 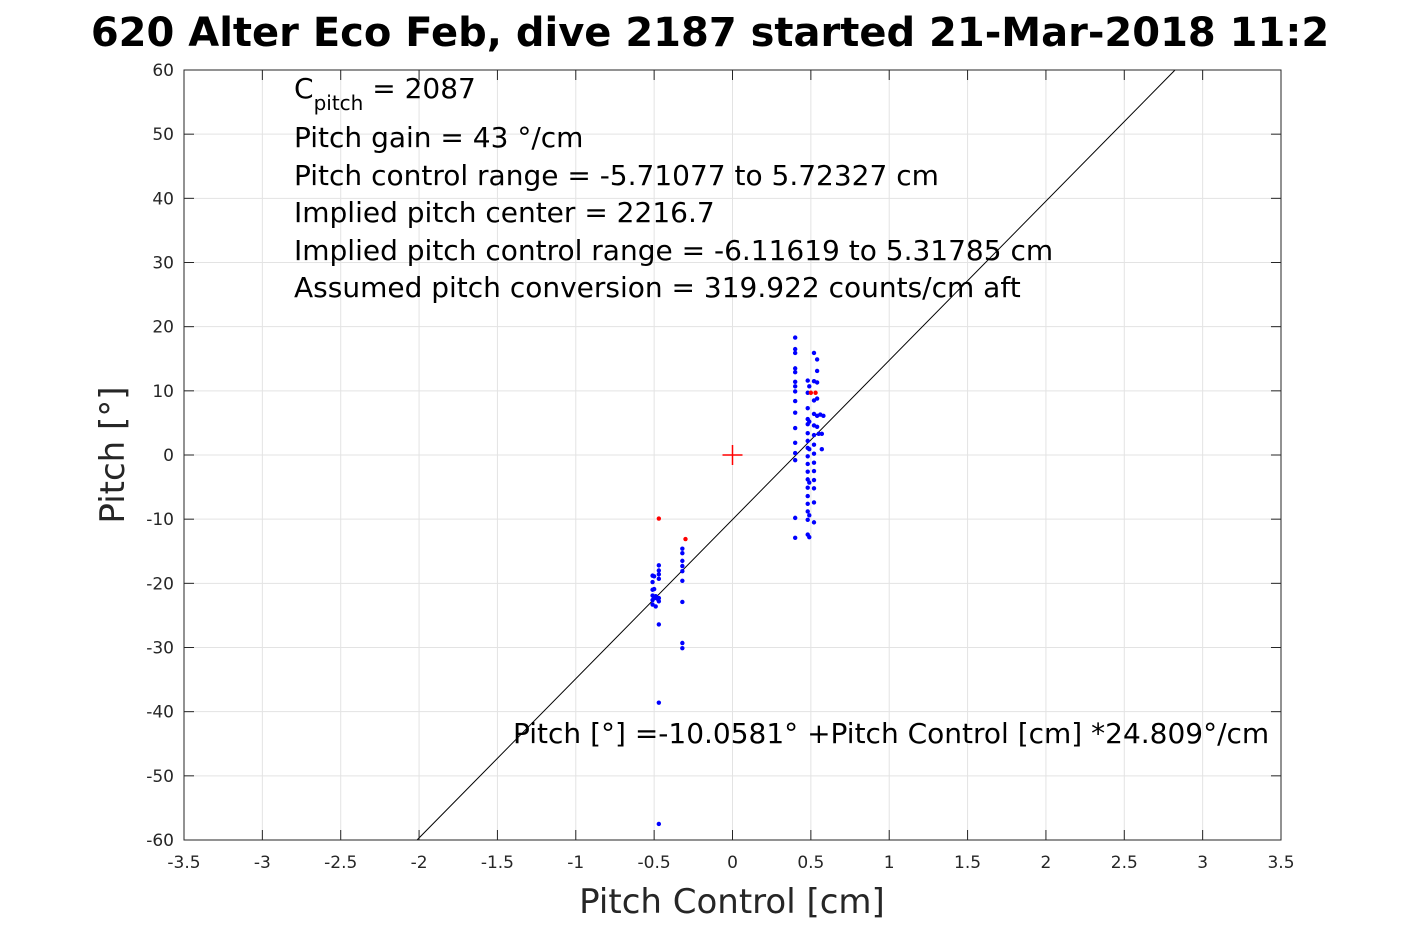 I want to click on data-points, so click(x=738, y=581).